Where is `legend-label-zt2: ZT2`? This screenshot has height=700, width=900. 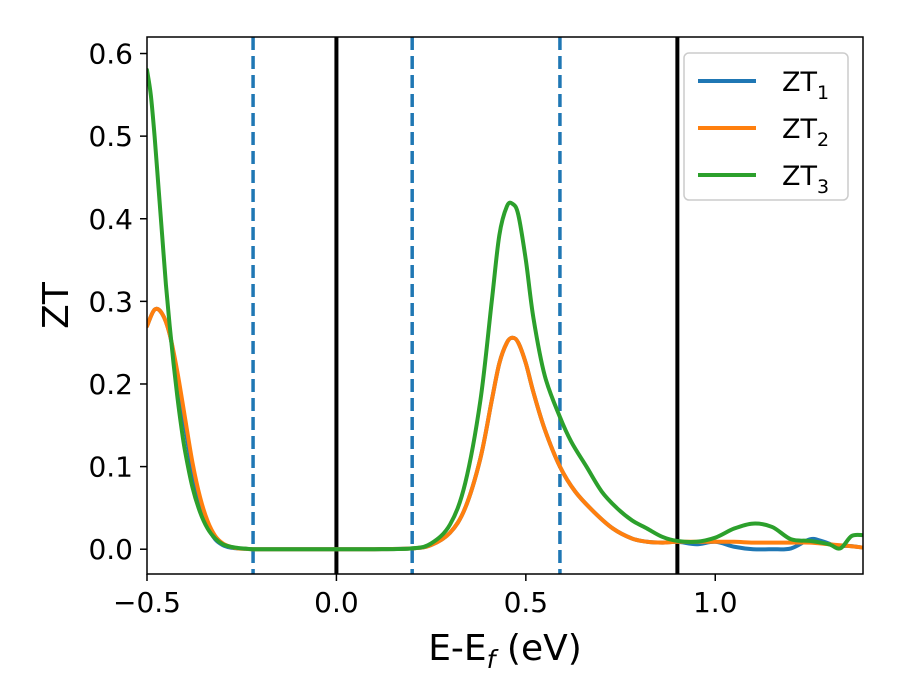 legend-label-zt2: ZT2 is located at coordinates (805, 132).